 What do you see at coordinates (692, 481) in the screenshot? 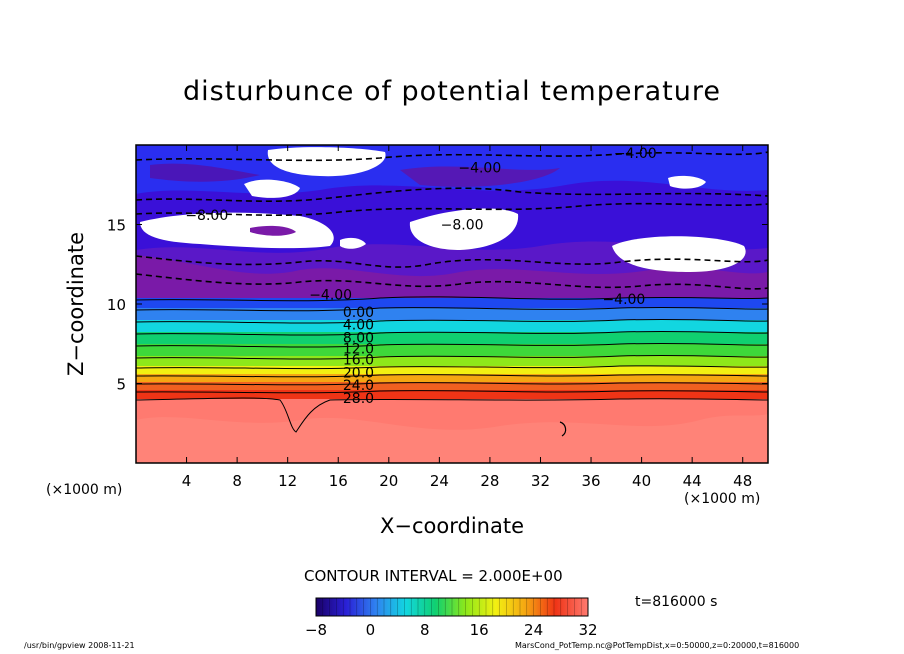
I see `x-tick-label: 44` at bounding box center [692, 481].